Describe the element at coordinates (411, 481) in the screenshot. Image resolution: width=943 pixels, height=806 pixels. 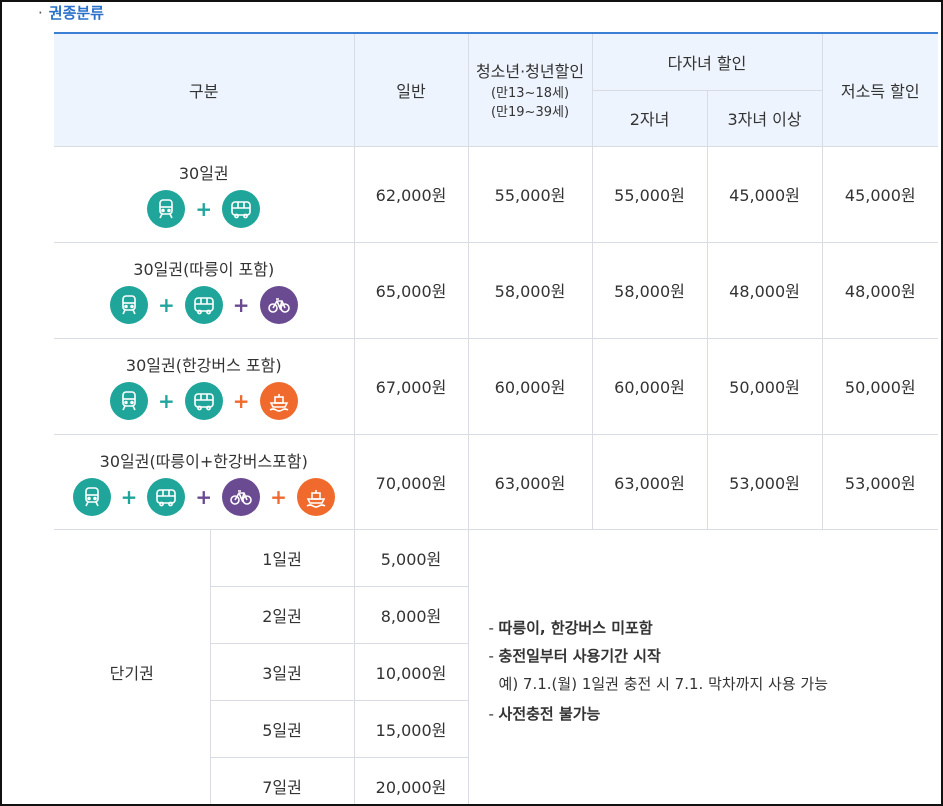
I see `price-general: 70,000원` at that location.